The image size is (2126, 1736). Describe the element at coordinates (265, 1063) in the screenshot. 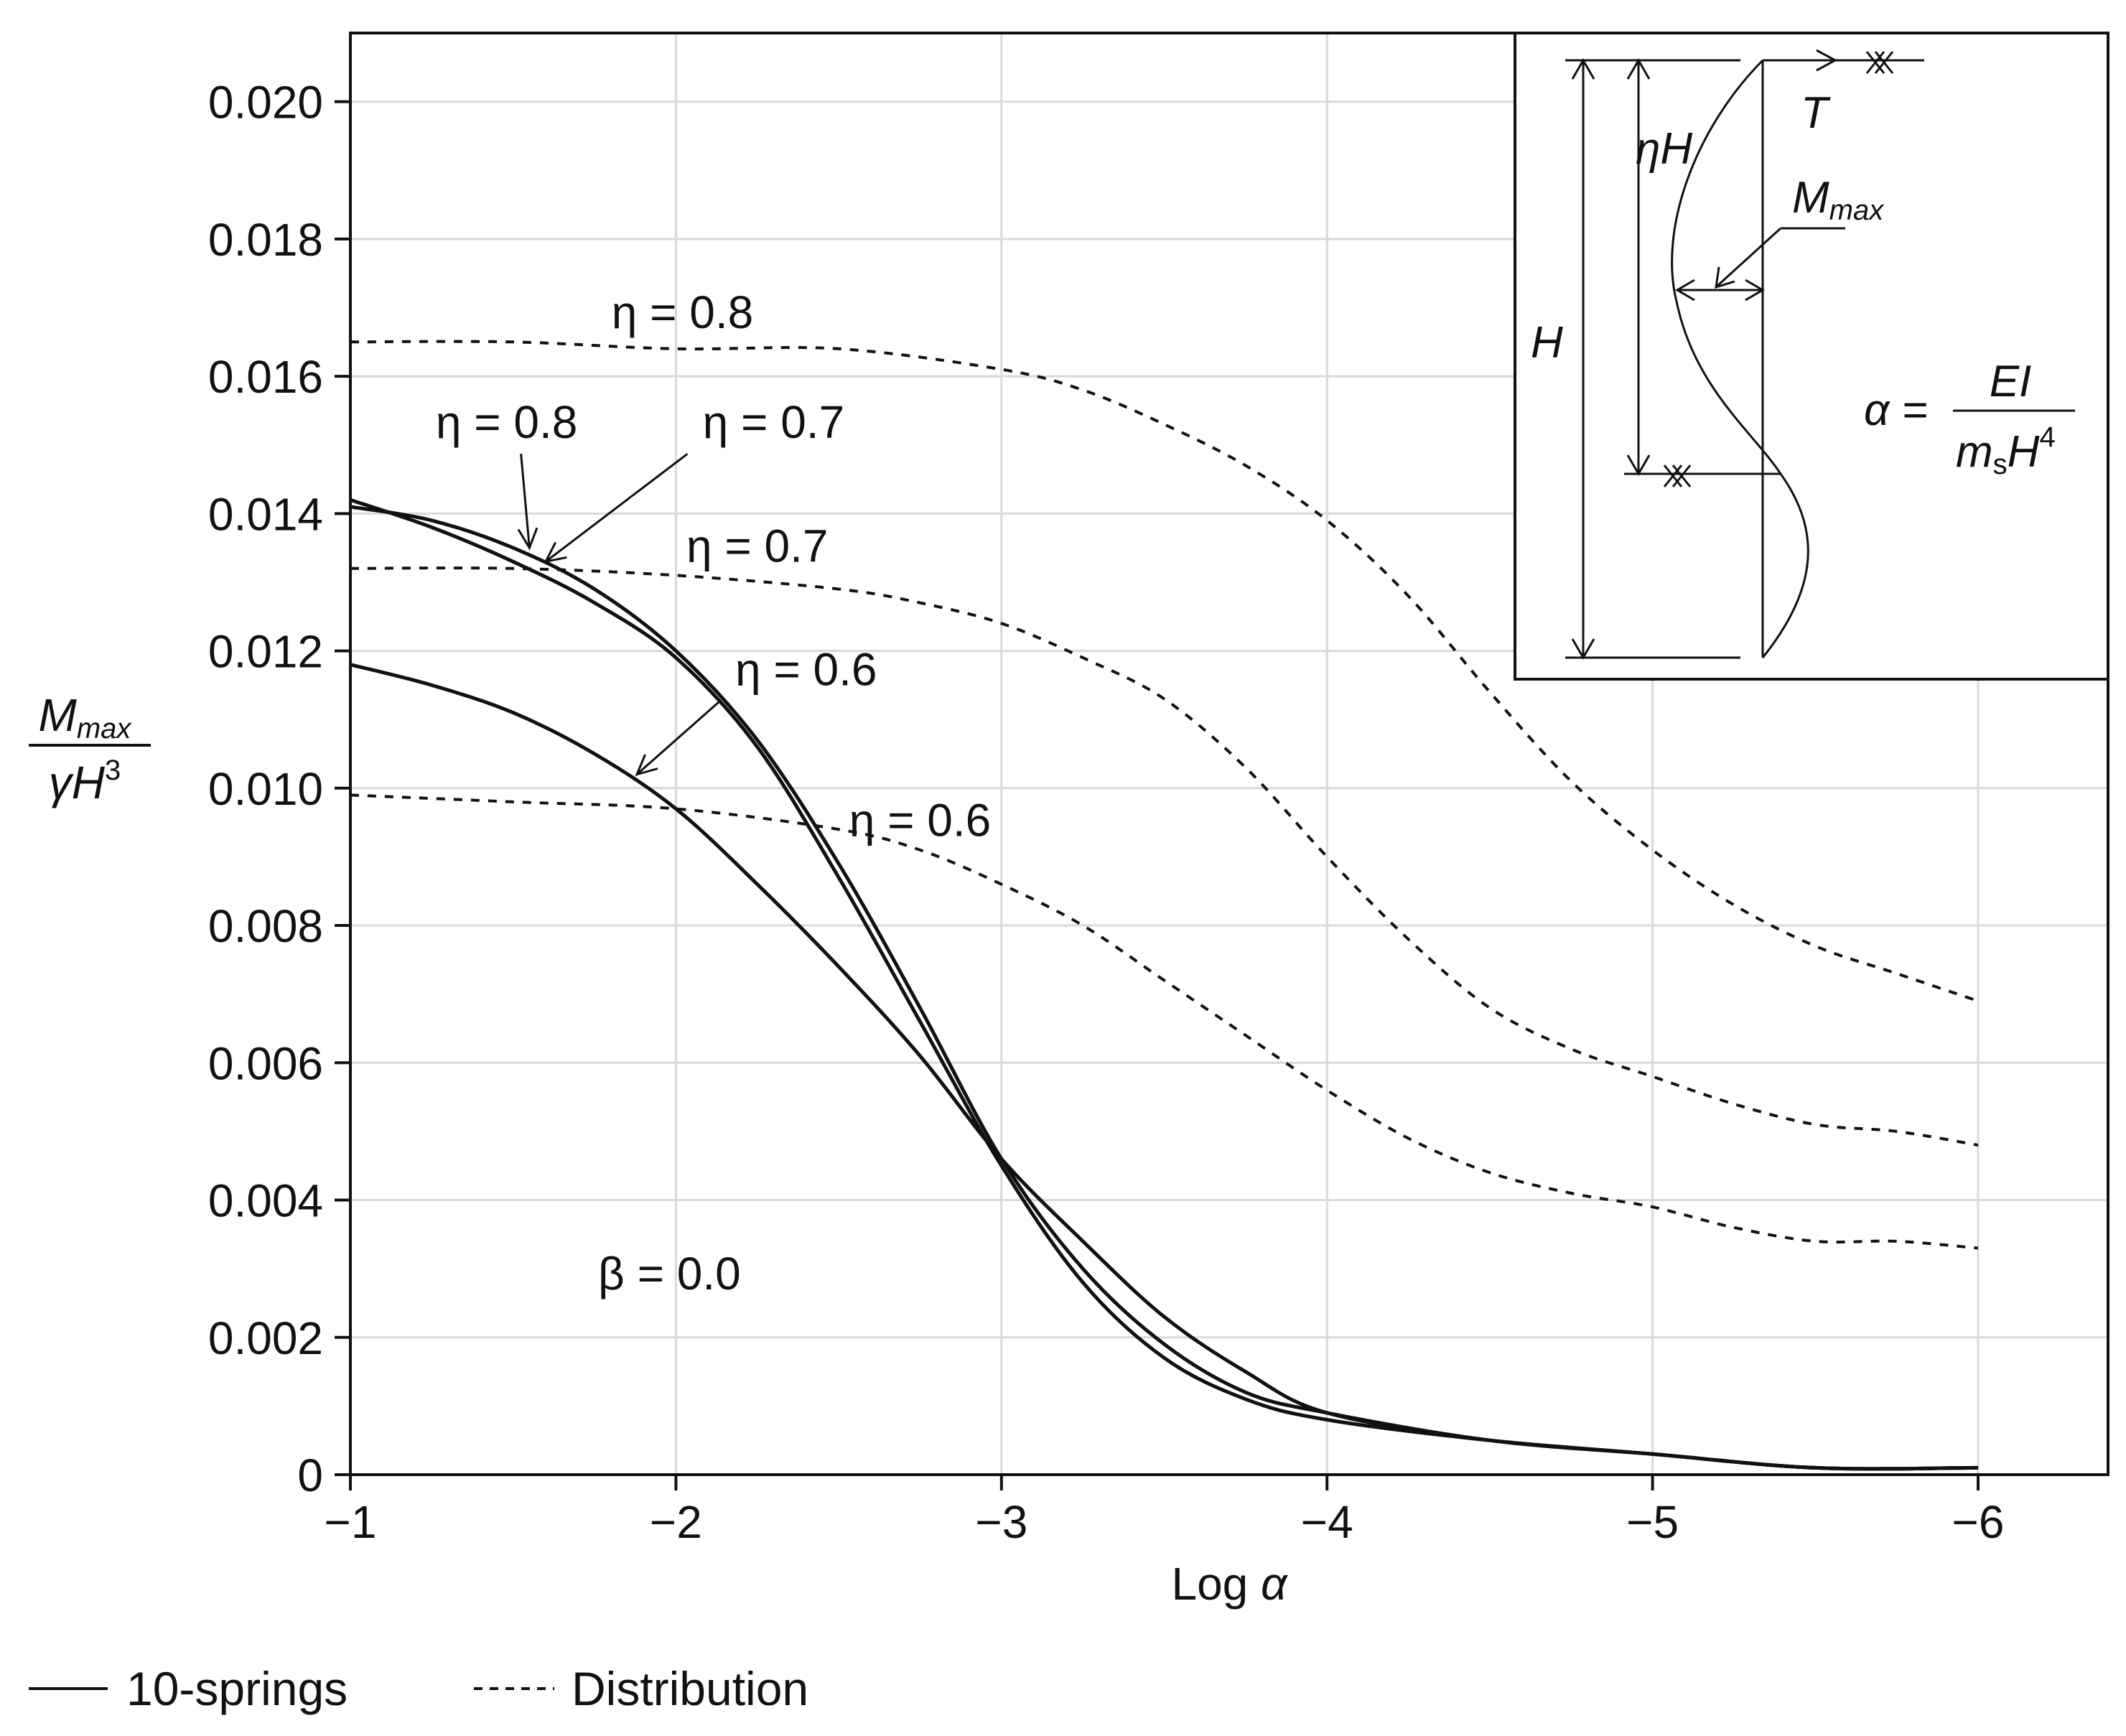

I see `y-tick-label-3: 0.006` at that location.